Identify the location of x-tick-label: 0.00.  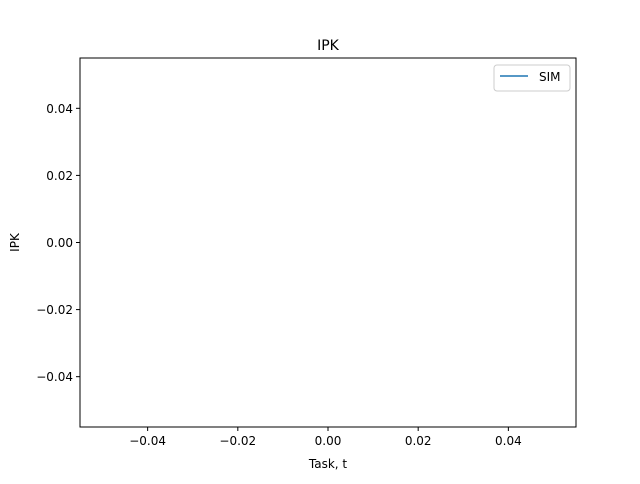
(328, 441).